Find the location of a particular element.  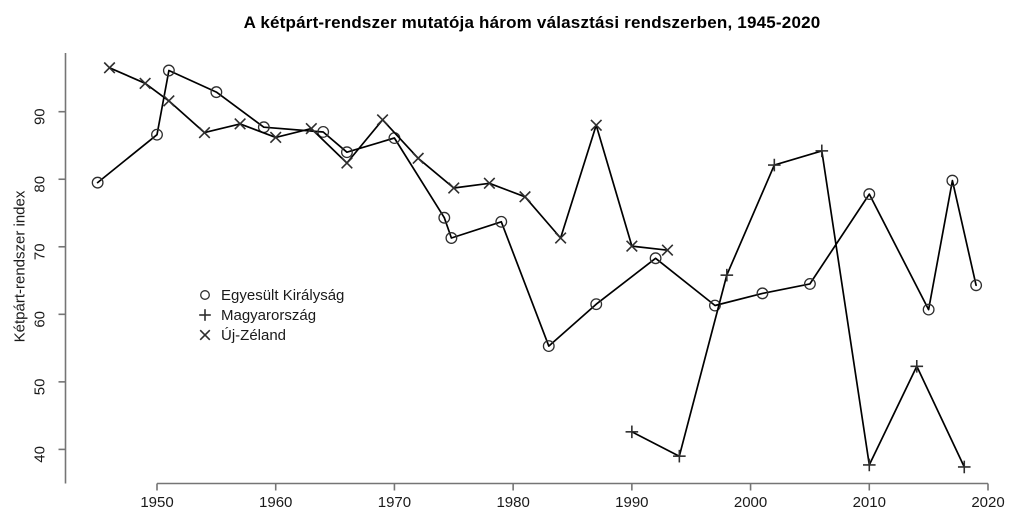

plus-marker-icon is located at coordinates (205, 315).